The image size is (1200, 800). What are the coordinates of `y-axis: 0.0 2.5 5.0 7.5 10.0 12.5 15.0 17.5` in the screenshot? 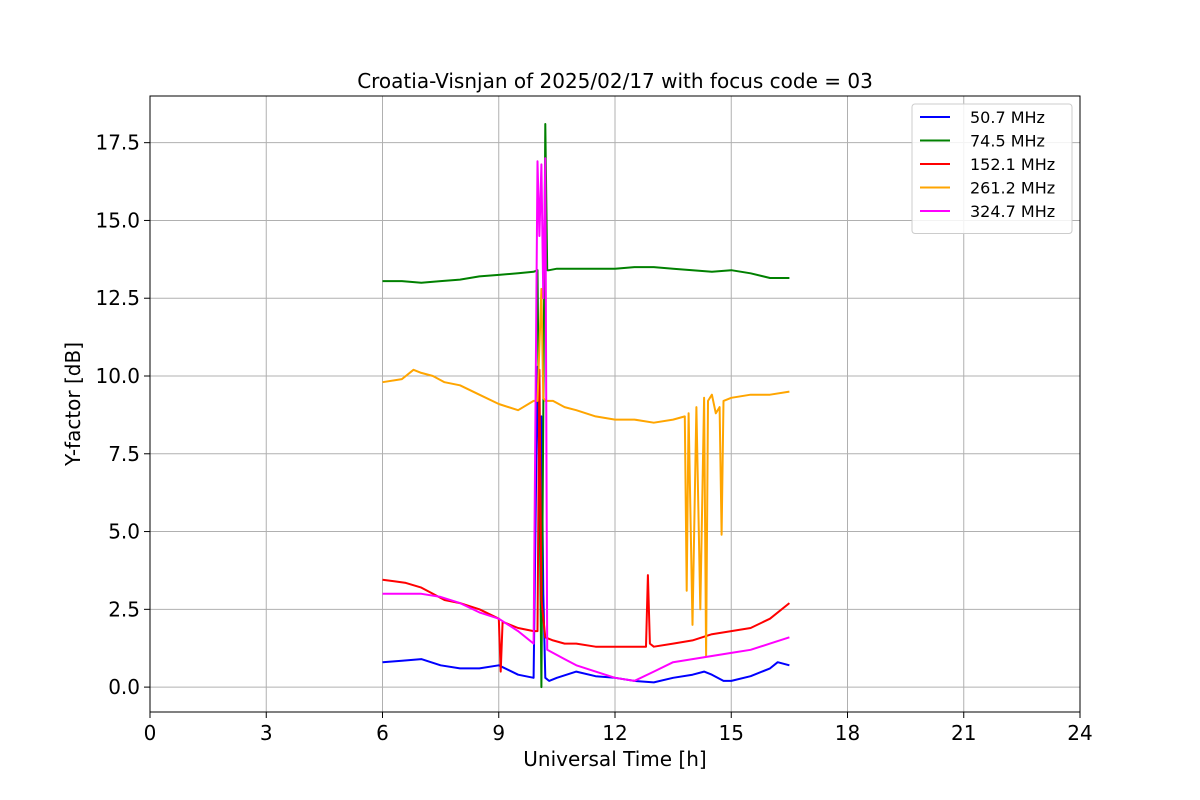 It's located at (122, 415).